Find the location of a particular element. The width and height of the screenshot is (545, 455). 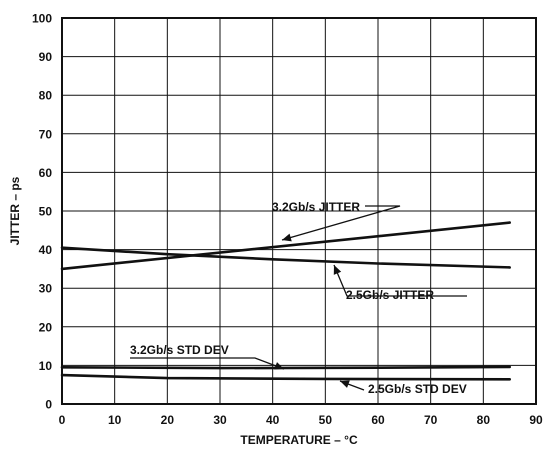

arrowhead-3-2gb-s-std-dev is located at coordinates (279, 366).